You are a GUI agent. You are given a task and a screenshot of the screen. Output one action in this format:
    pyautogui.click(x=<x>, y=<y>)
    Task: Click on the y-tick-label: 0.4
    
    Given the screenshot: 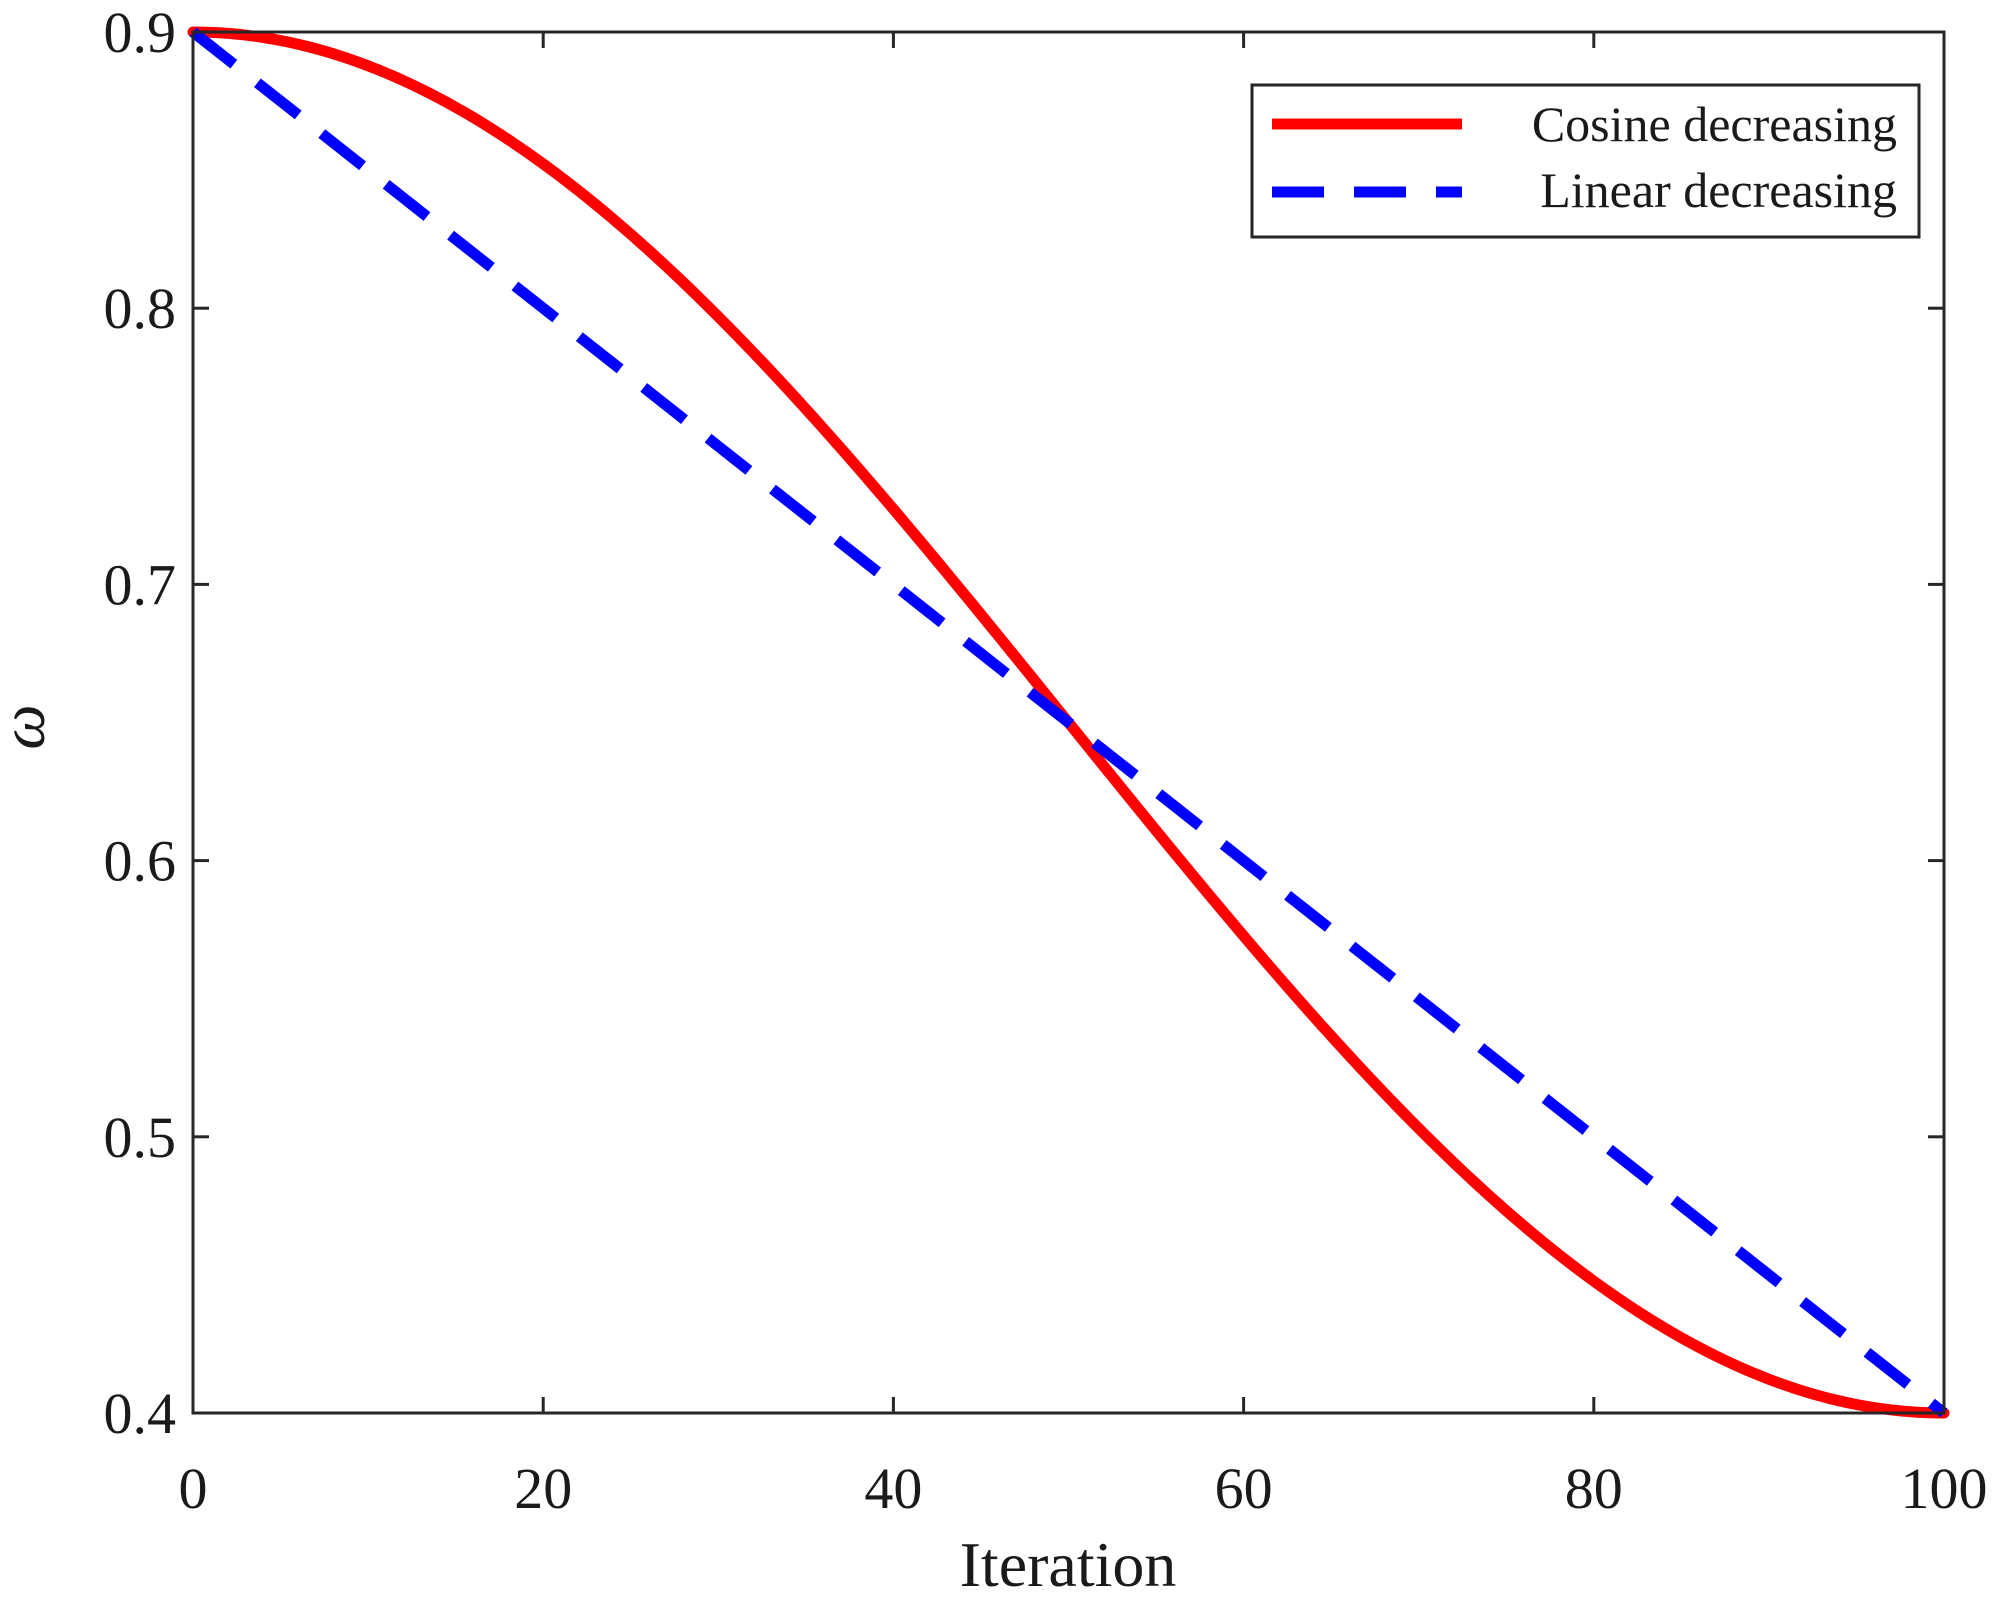 What is the action you would take?
    pyautogui.click(x=140, y=1413)
    